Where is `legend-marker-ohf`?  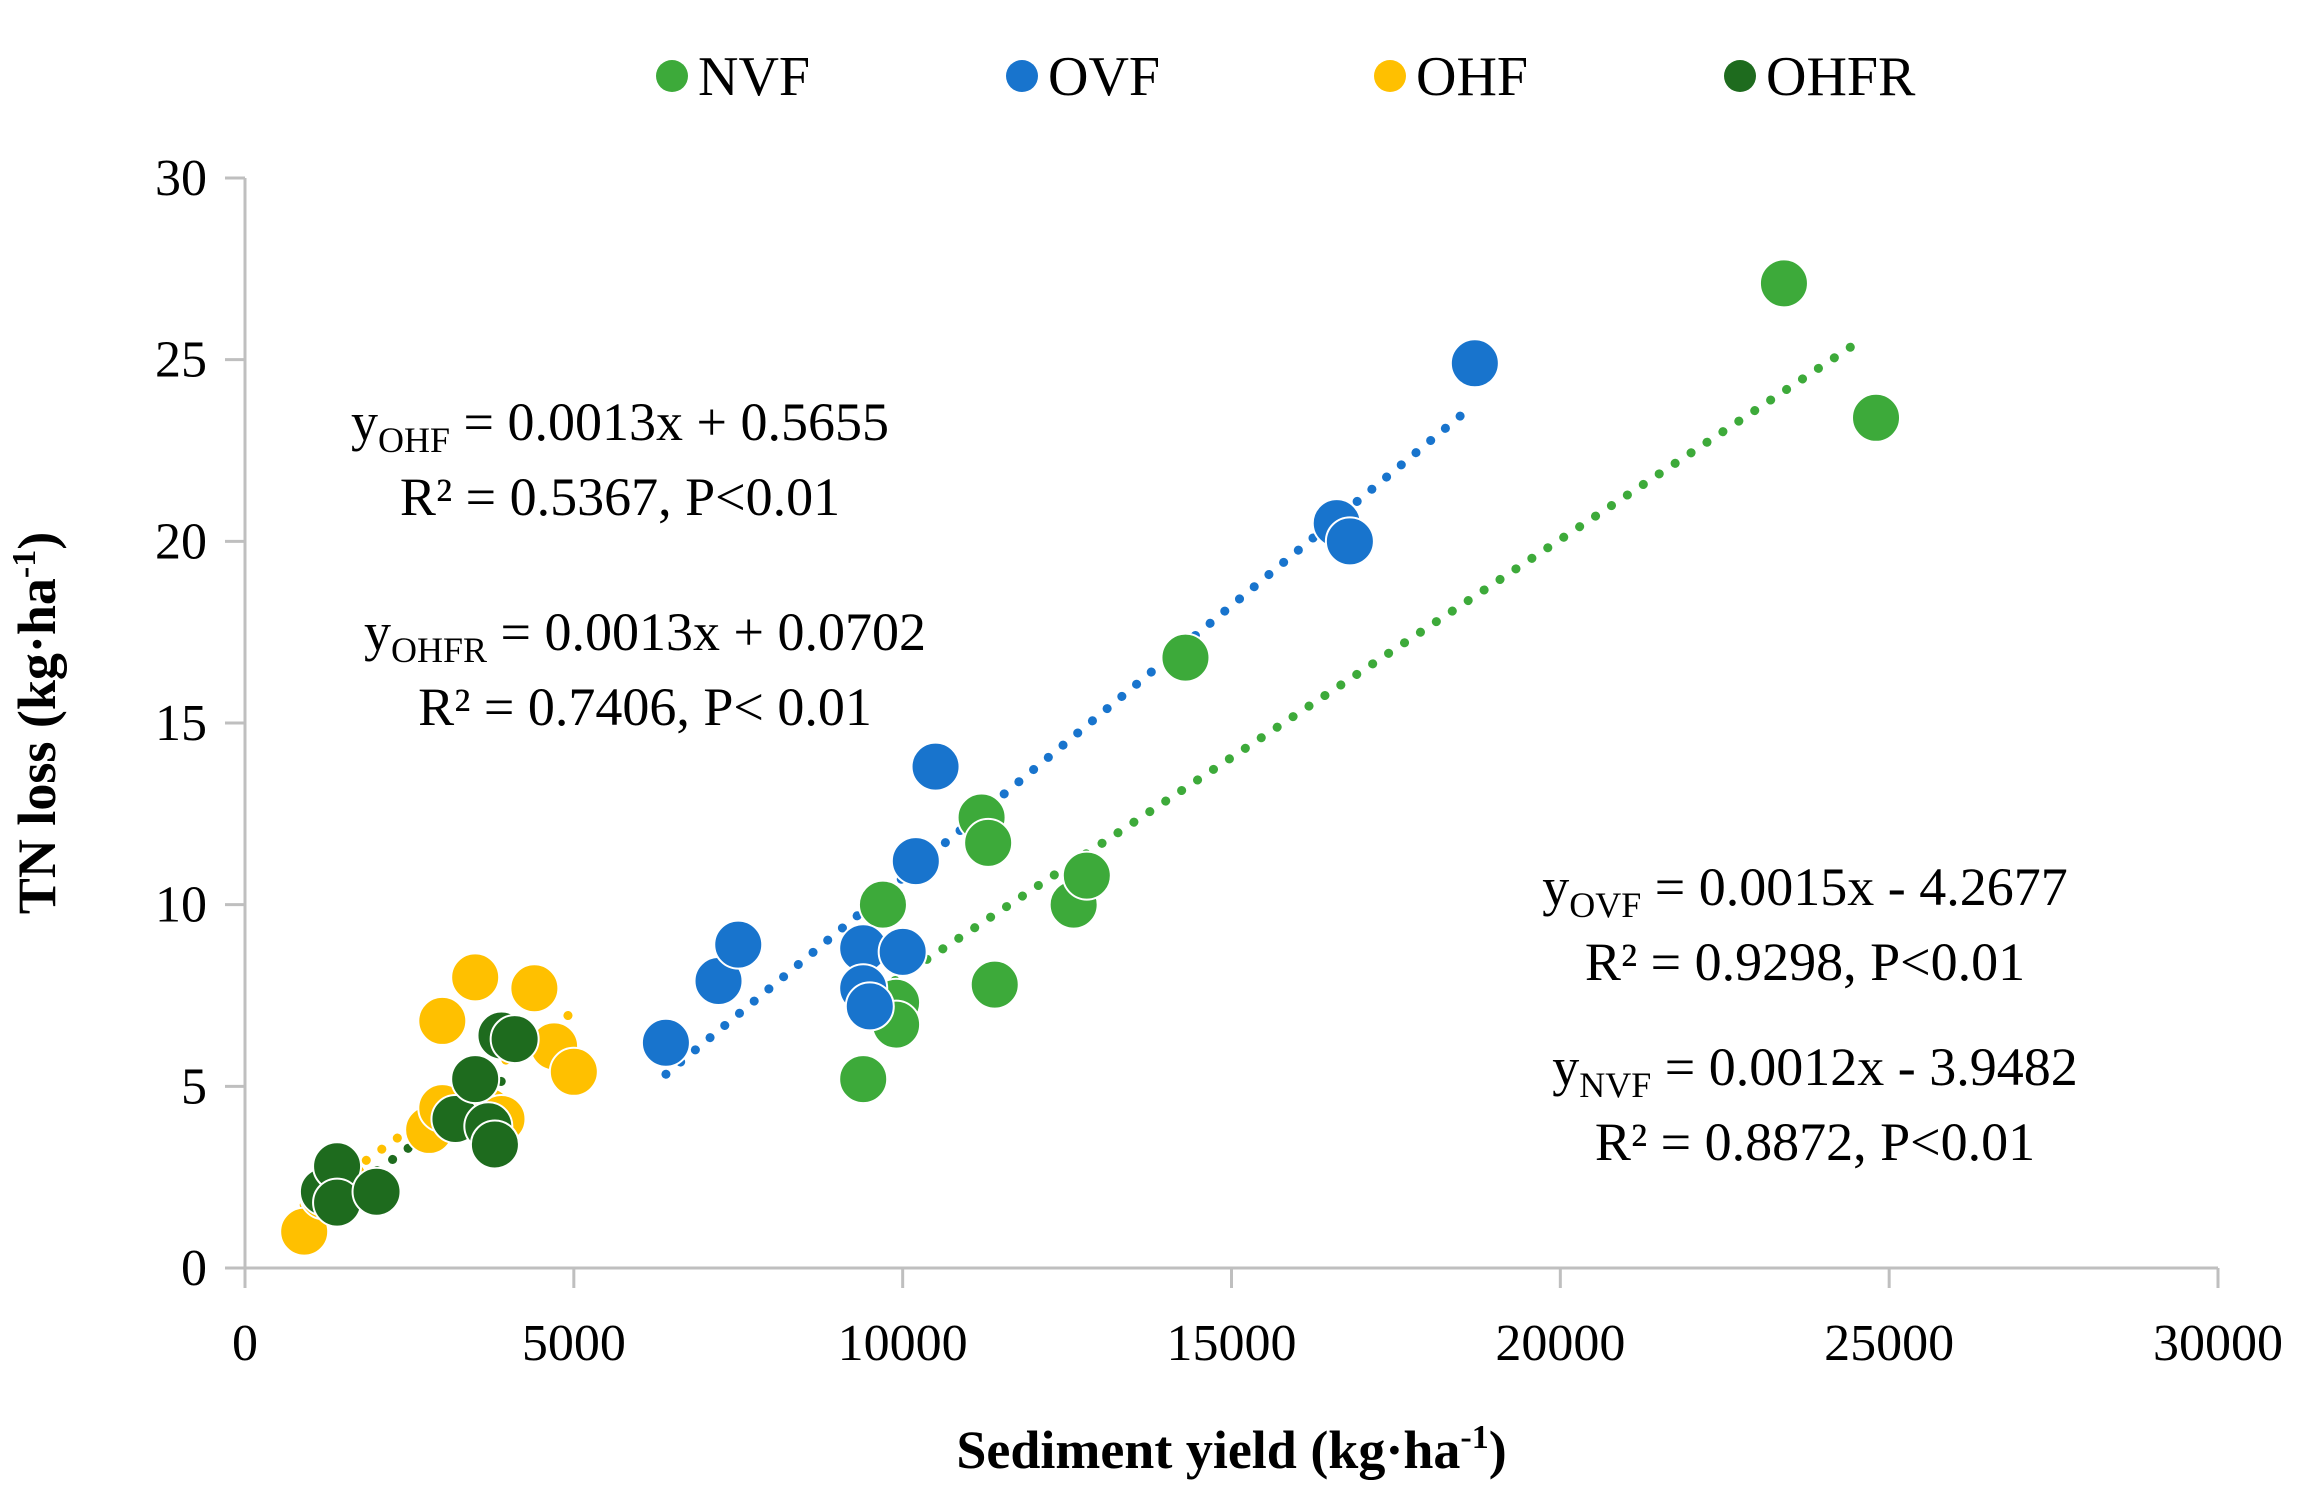 legend-marker-ohf is located at coordinates (1390, 76).